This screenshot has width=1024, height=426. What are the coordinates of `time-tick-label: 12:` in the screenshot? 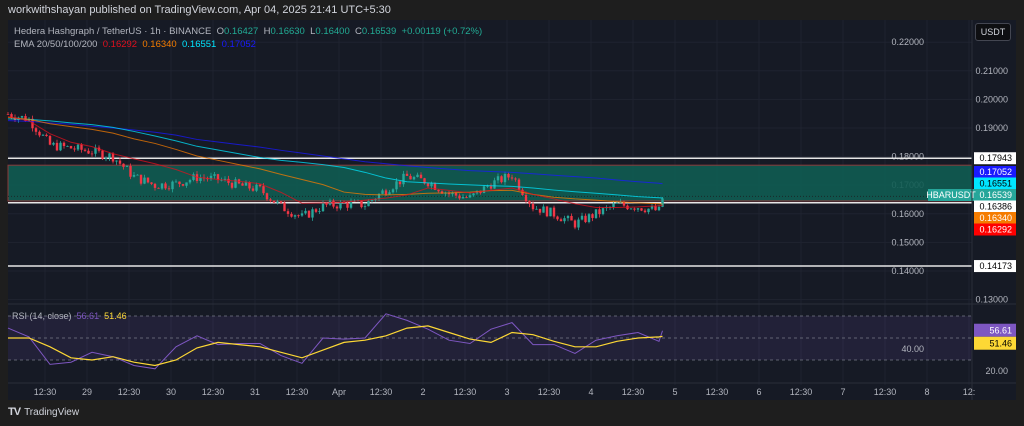 It's located at (969, 392).